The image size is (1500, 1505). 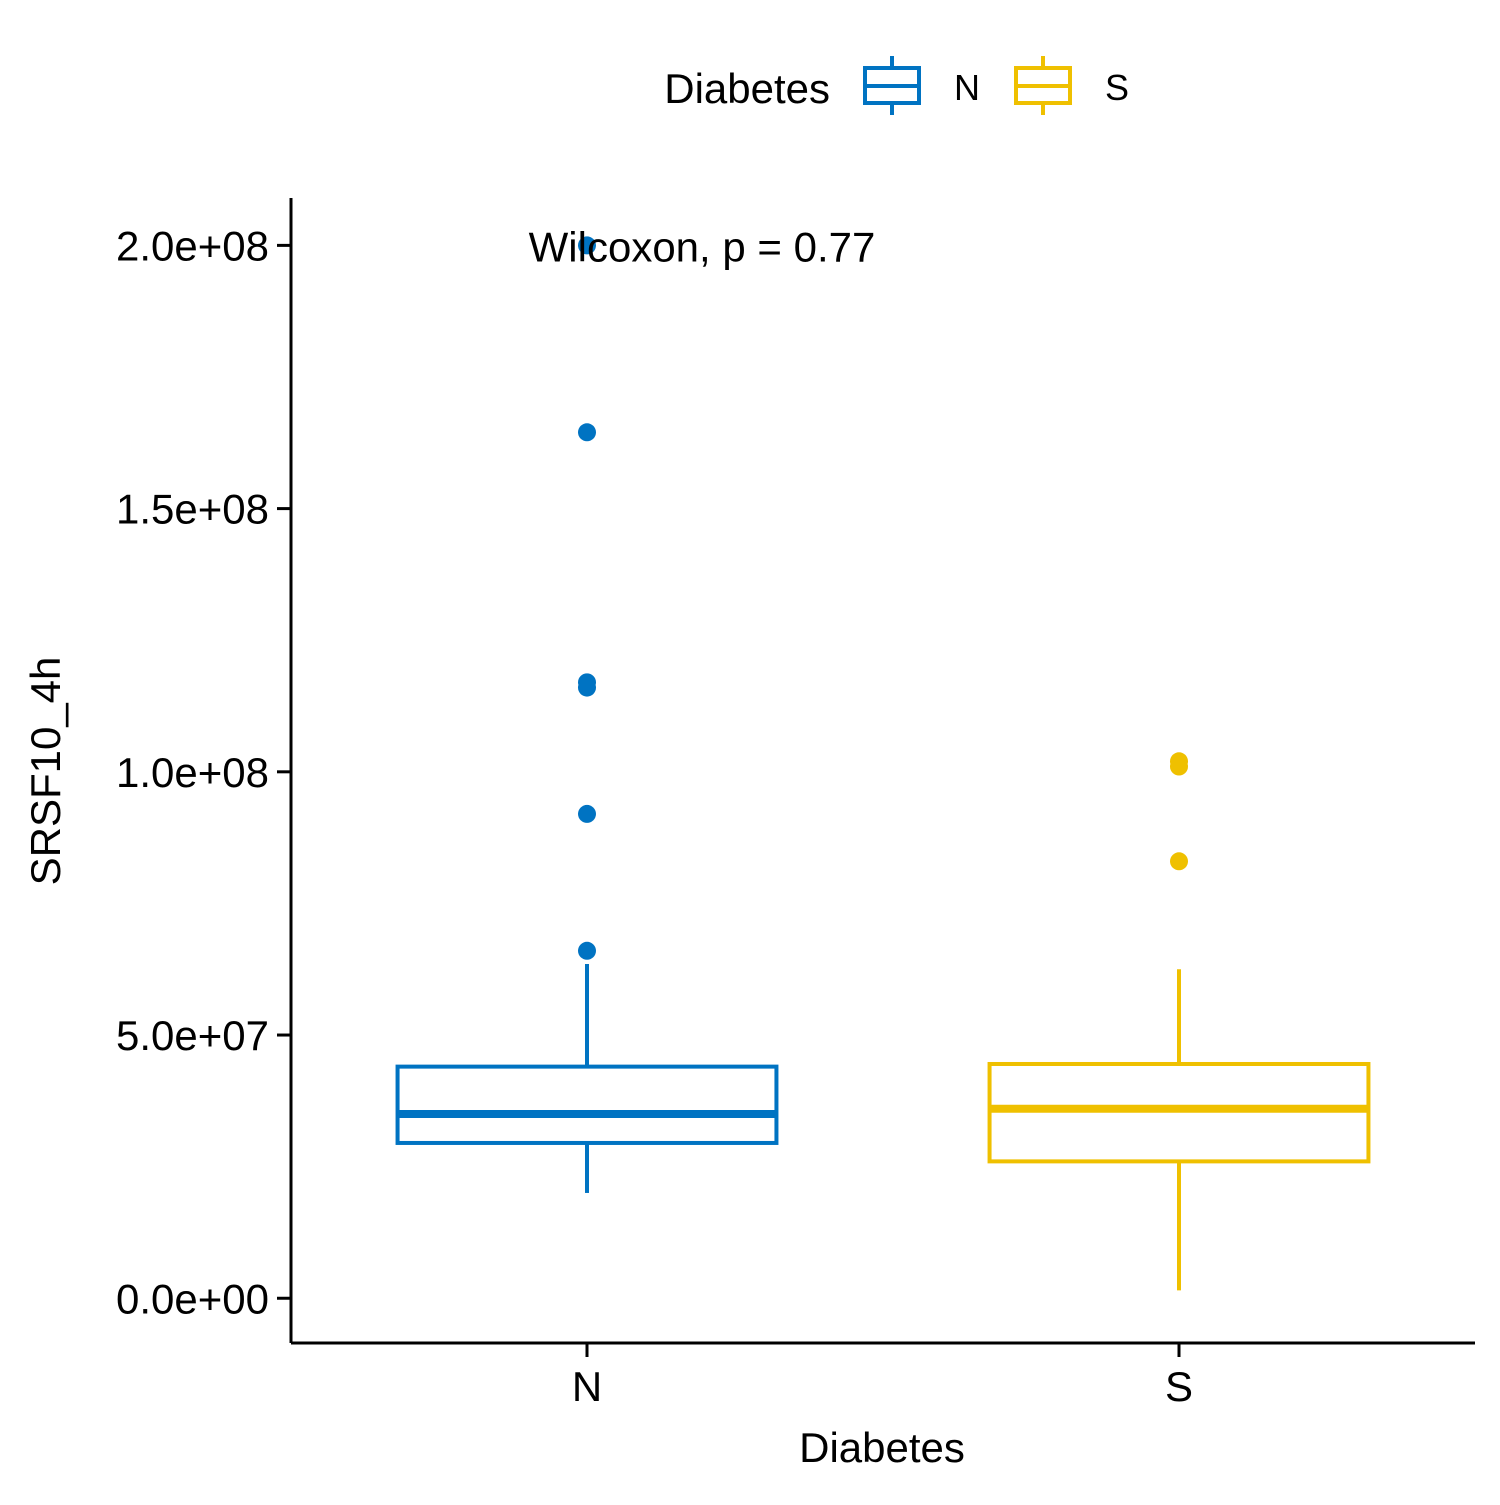 What do you see at coordinates (1117, 87) in the screenshot?
I see `legend-label: S` at bounding box center [1117, 87].